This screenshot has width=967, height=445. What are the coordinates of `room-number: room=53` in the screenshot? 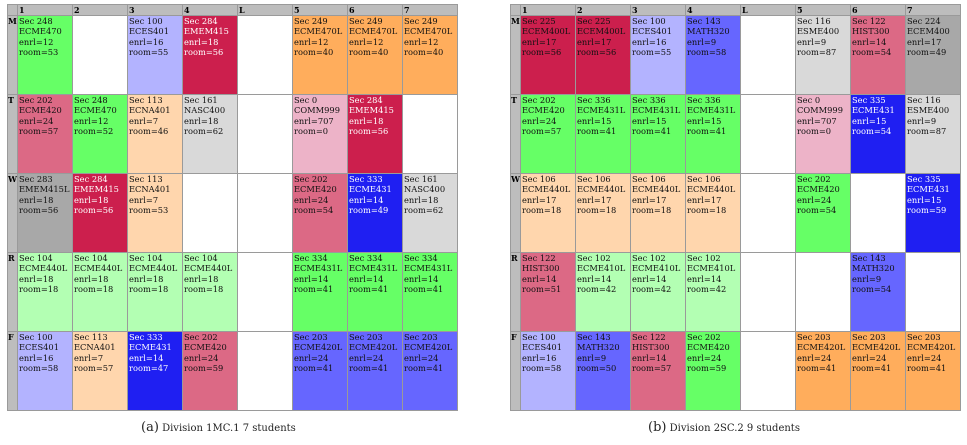 It's located at (149, 210).